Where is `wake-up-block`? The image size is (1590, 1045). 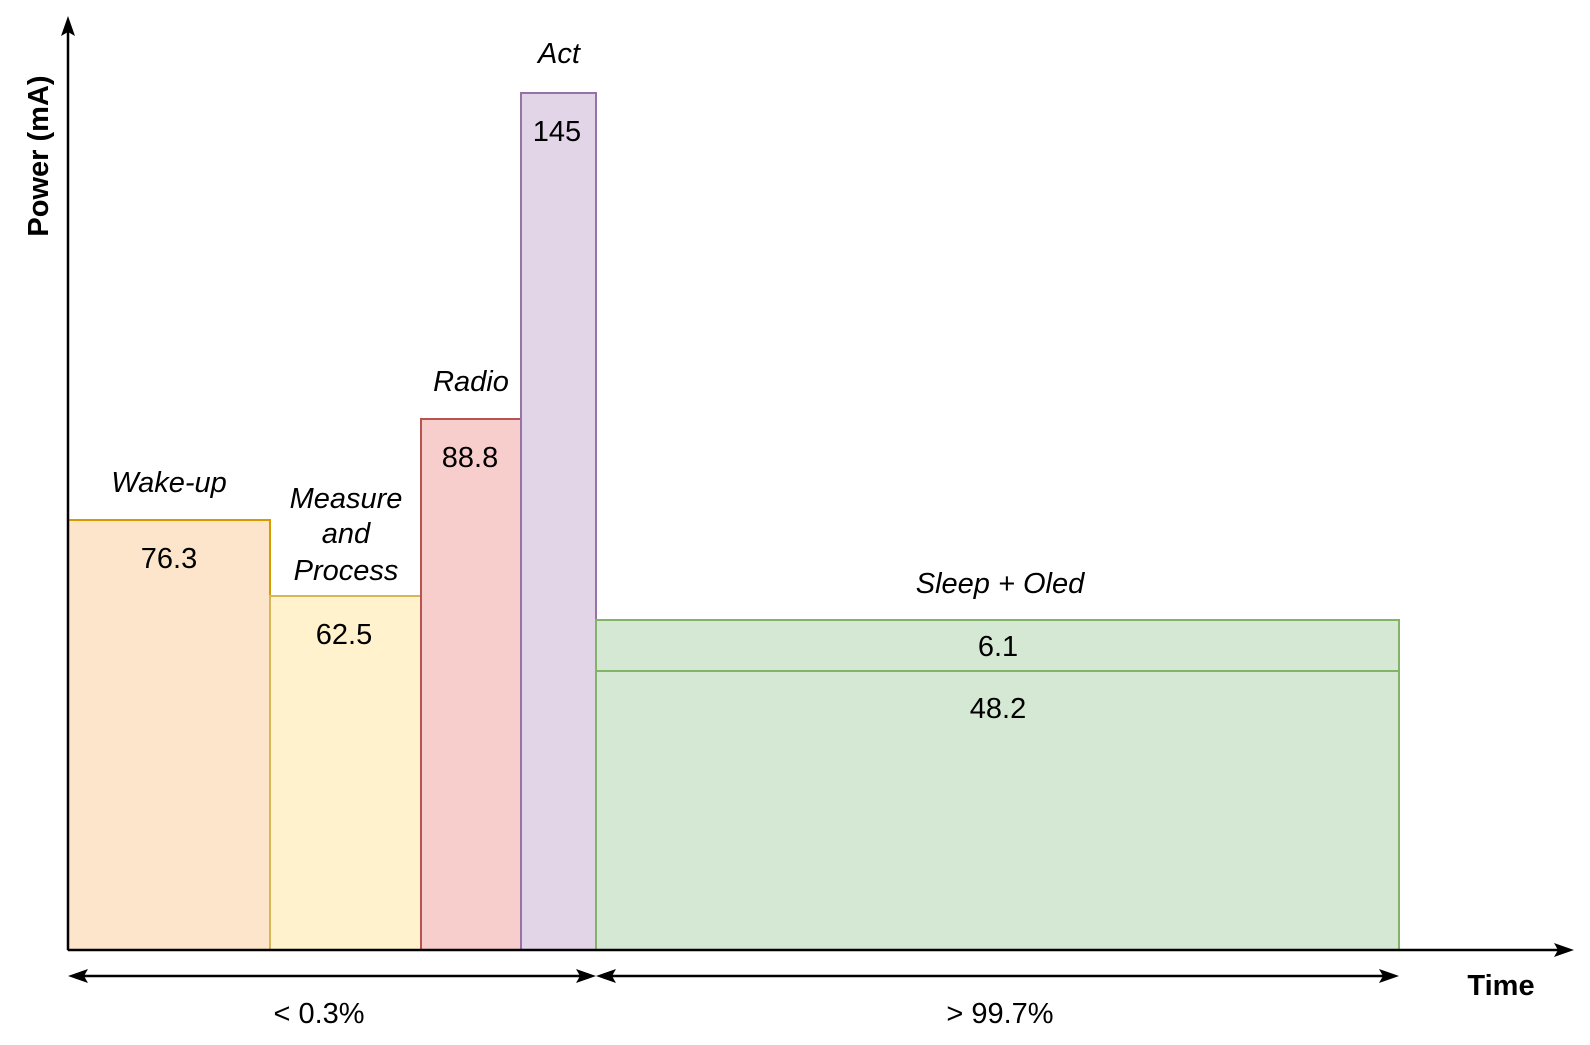
wake-up-block is located at coordinates (169, 735).